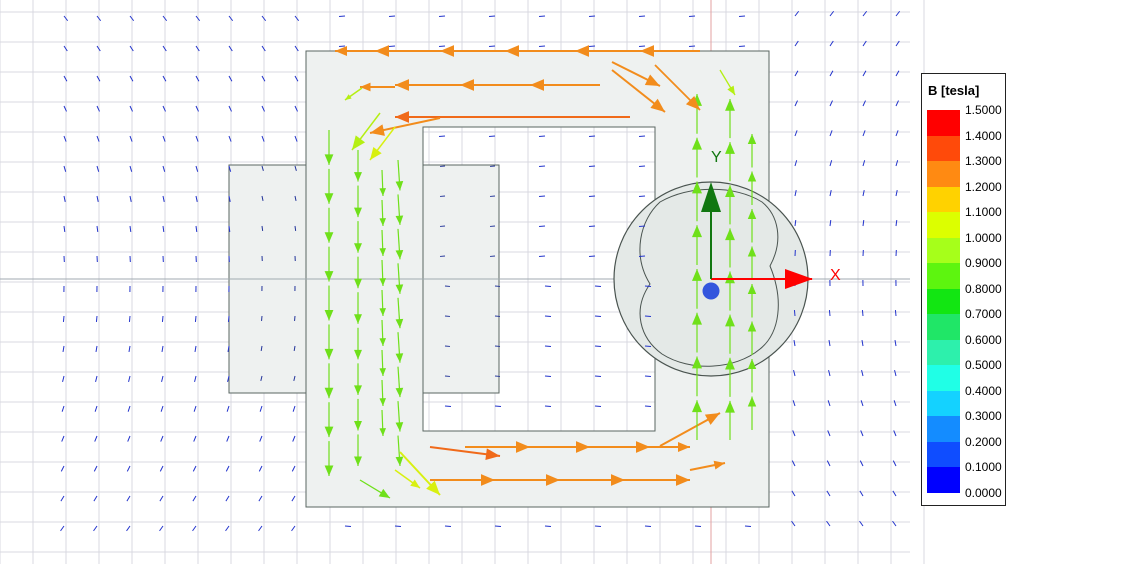 This screenshot has height=564, width=1123. I want to click on legend-tick-label: 1.0000, so click(983, 237).